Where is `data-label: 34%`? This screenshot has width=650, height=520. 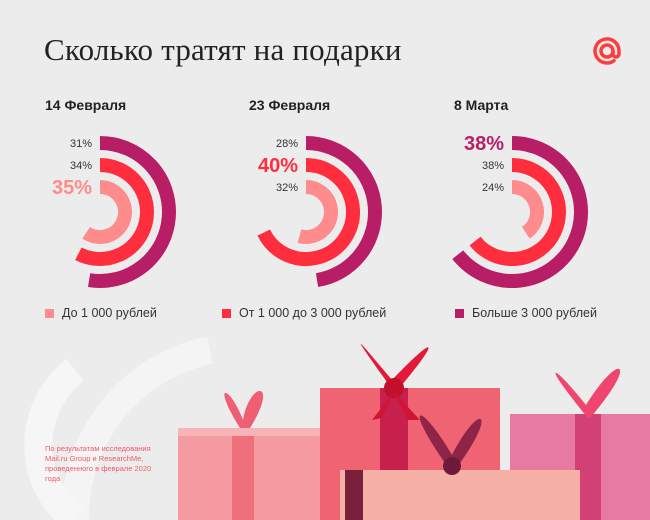
data-label: 34% is located at coordinates (81, 166).